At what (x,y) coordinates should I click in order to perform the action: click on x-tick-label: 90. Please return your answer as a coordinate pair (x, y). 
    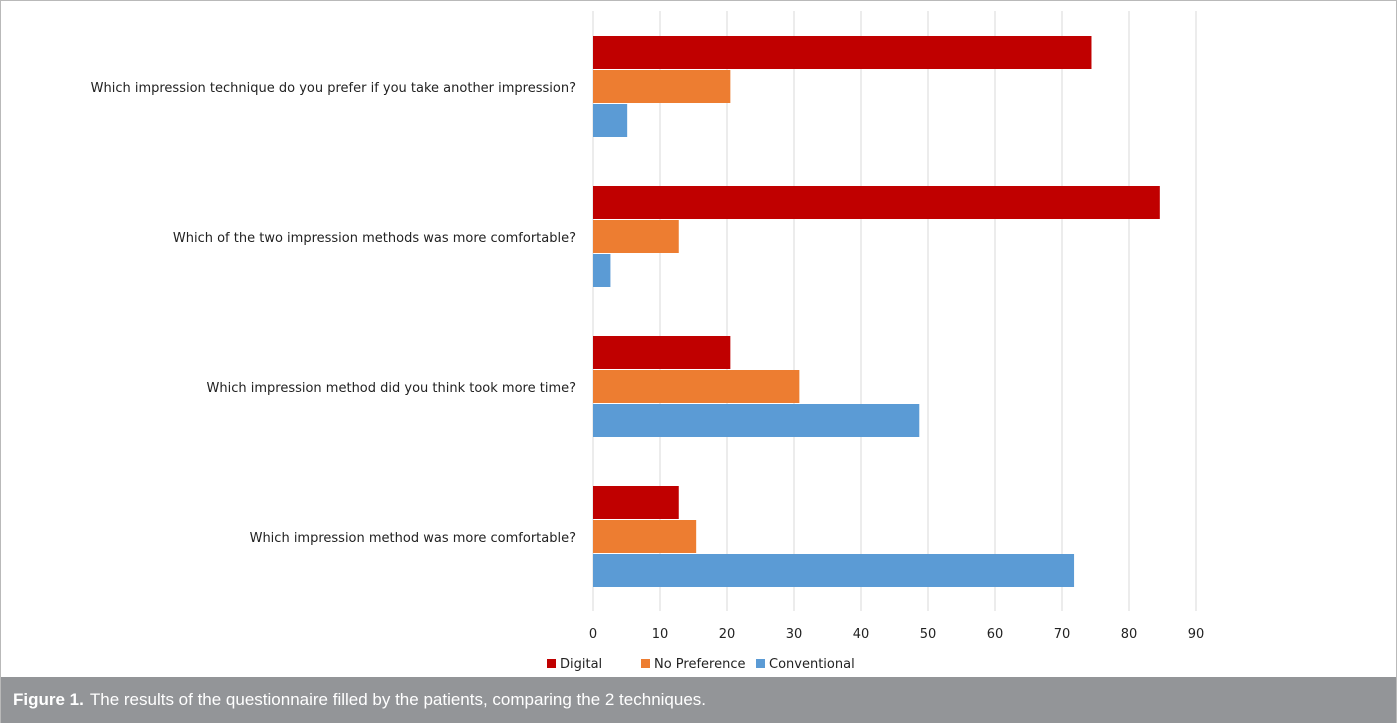
    Looking at the image, I should click on (1196, 634).